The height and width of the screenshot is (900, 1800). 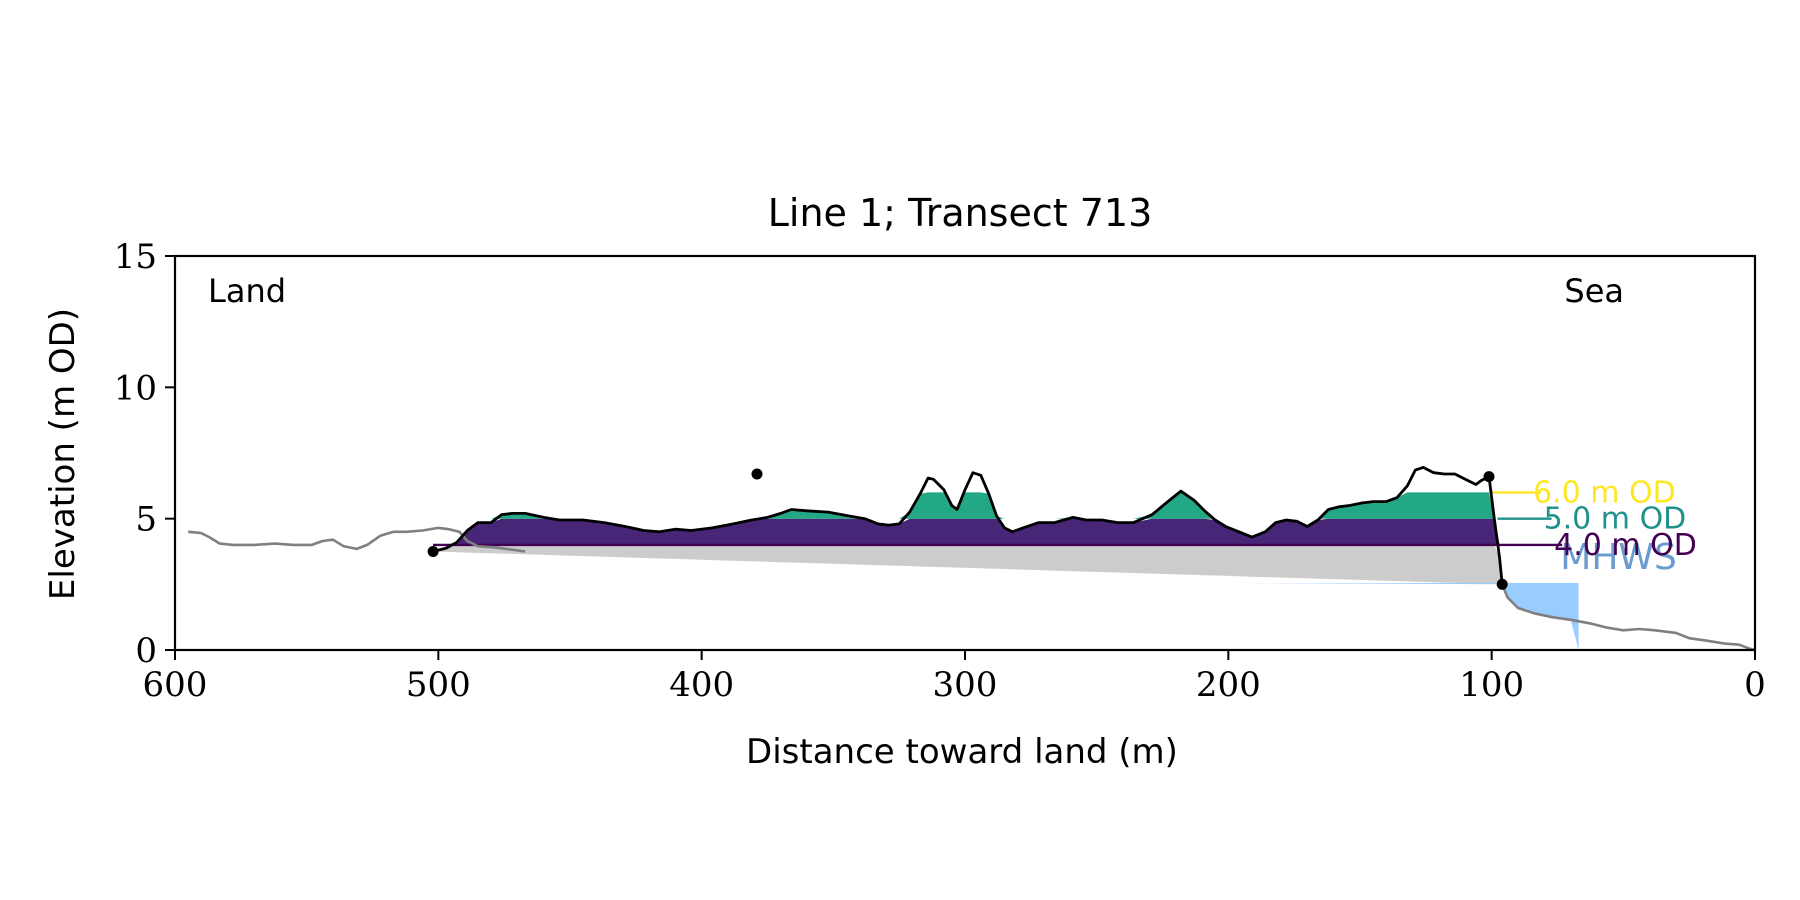 What do you see at coordinates (247, 291) in the screenshot?
I see `corner-label-land: Land` at bounding box center [247, 291].